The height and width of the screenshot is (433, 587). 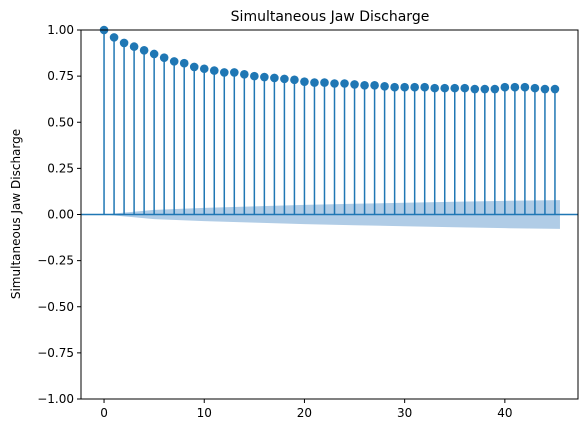 What do you see at coordinates (60, 168) in the screenshot?
I see `y-tick-label: 0.25` at bounding box center [60, 168].